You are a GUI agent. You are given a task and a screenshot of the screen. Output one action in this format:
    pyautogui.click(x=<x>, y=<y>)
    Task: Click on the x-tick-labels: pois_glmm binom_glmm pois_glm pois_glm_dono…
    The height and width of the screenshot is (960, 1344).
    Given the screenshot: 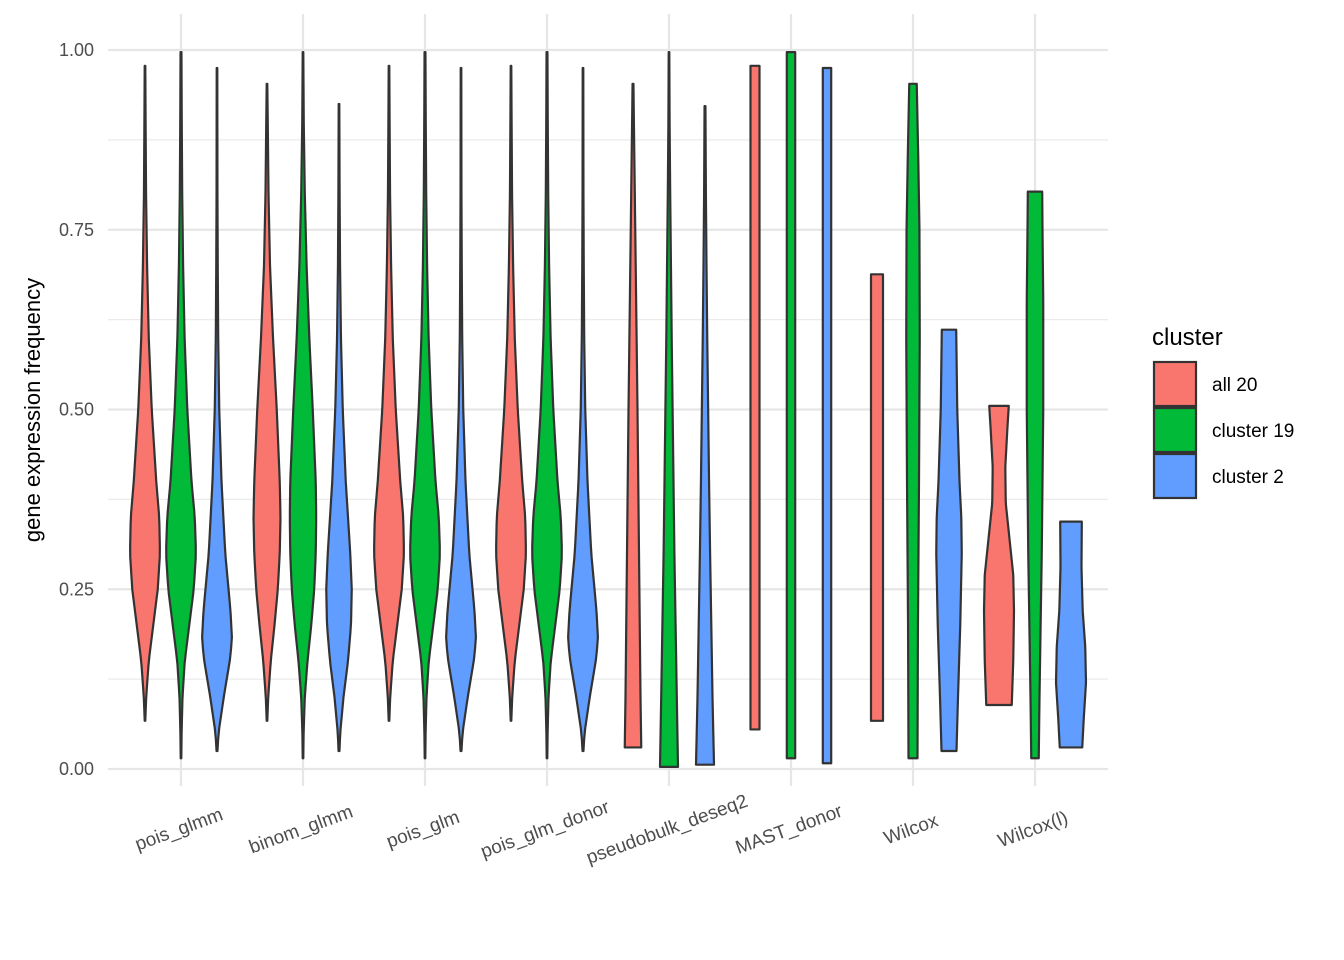 What is the action you would take?
    pyautogui.click(x=601, y=830)
    